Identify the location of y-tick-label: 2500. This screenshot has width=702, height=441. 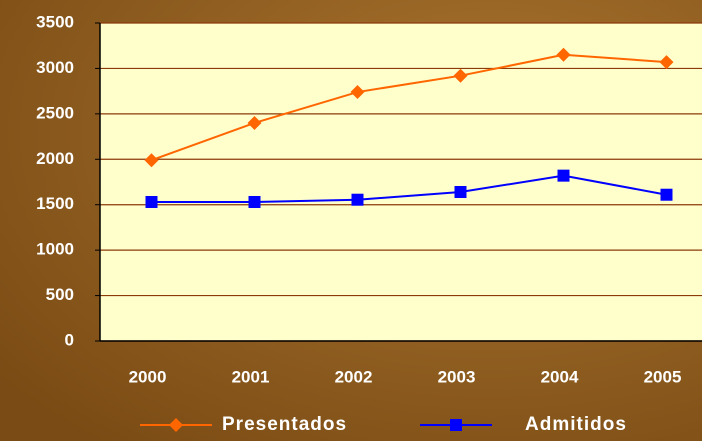
(55, 112).